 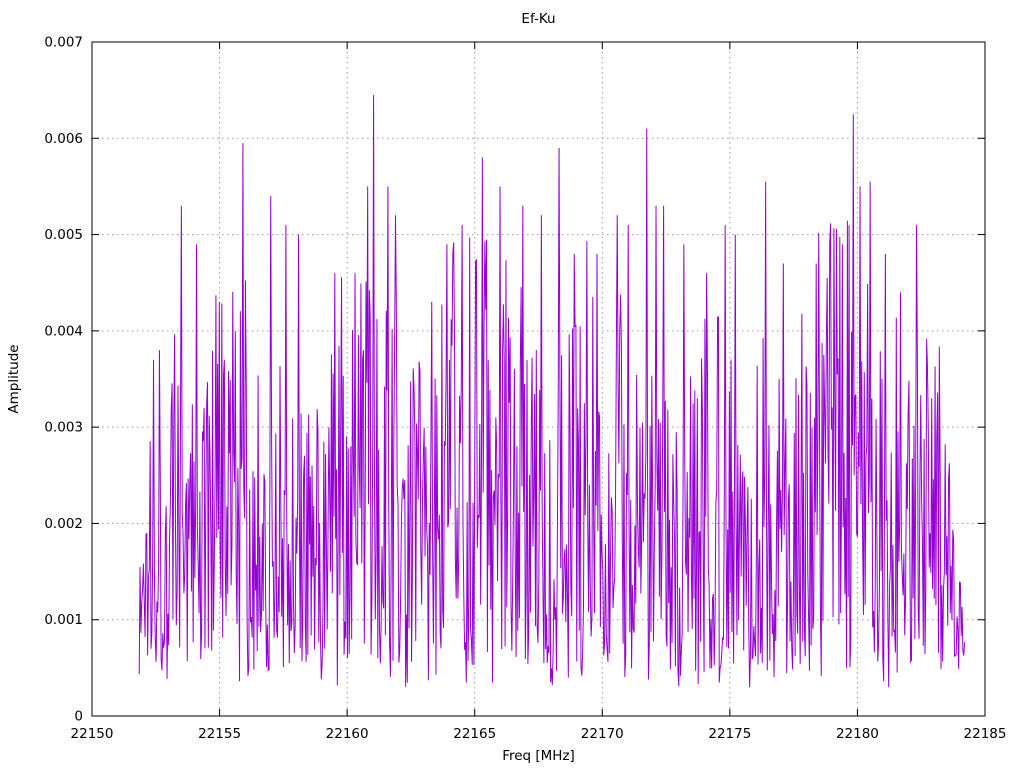 What do you see at coordinates (347, 734) in the screenshot?
I see `x-tick-label: 22160` at bounding box center [347, 734].